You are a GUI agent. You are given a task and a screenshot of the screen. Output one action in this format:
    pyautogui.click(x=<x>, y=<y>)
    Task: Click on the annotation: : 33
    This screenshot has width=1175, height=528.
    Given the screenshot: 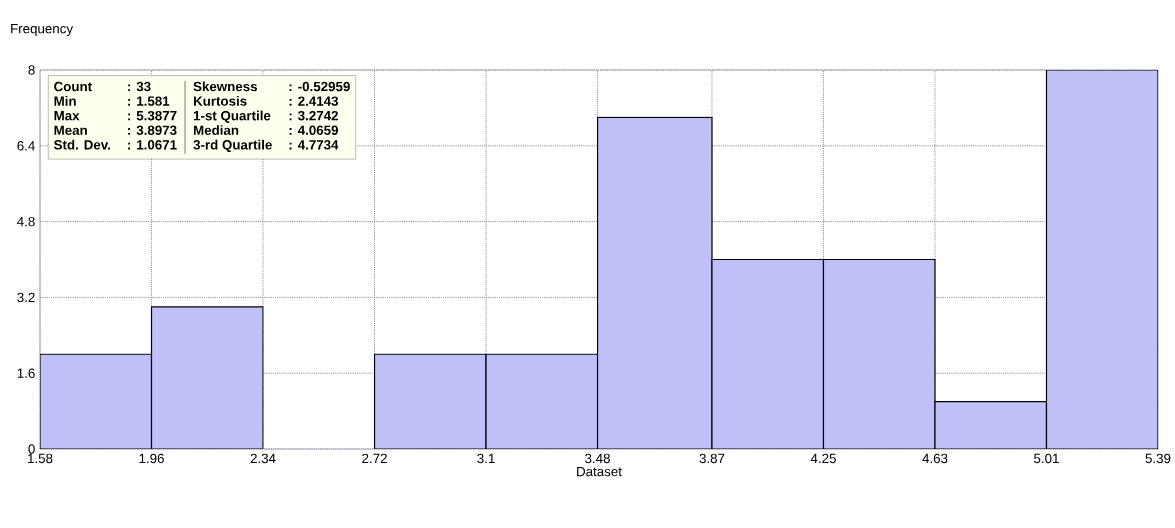 What is the action you would take?
    pyautogui.click(x=139, y=86)
    